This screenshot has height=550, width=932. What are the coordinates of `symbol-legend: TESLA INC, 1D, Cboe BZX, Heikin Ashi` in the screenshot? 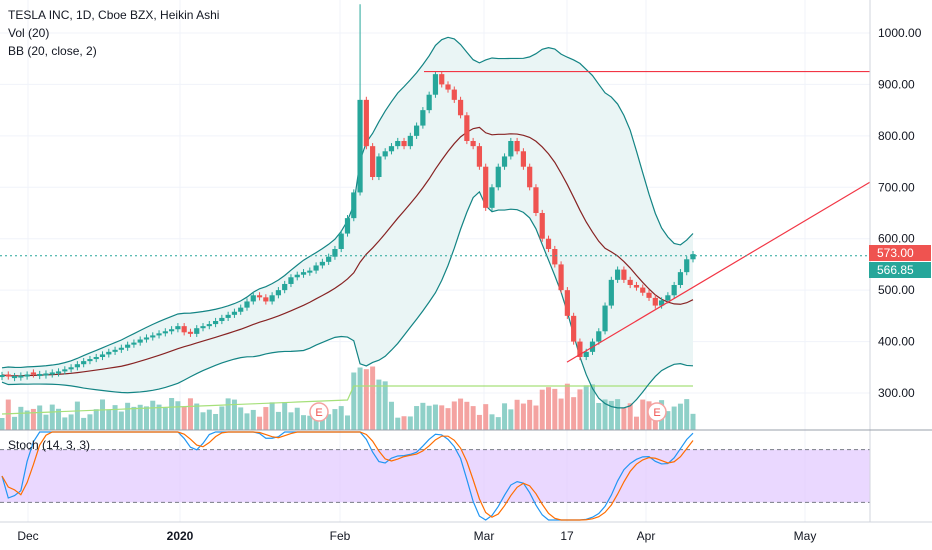 It's located at (114, 15).